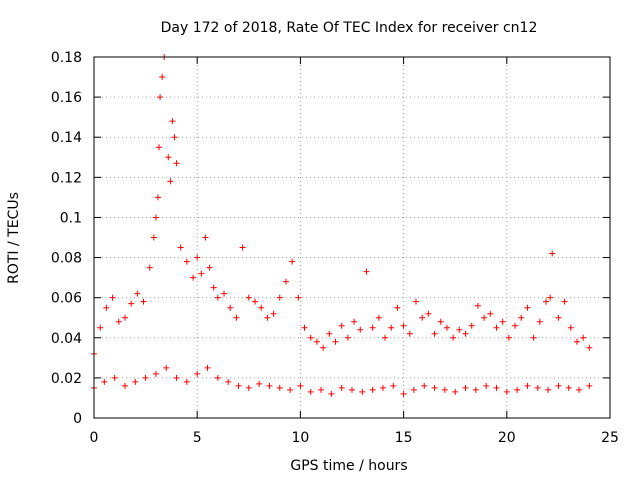 The image size is (640, 480). What do you see at coordinates (348, 466) in the screenshot?
I see `x-axis-label: GPS time / hours` at bounding box center [348, 466].